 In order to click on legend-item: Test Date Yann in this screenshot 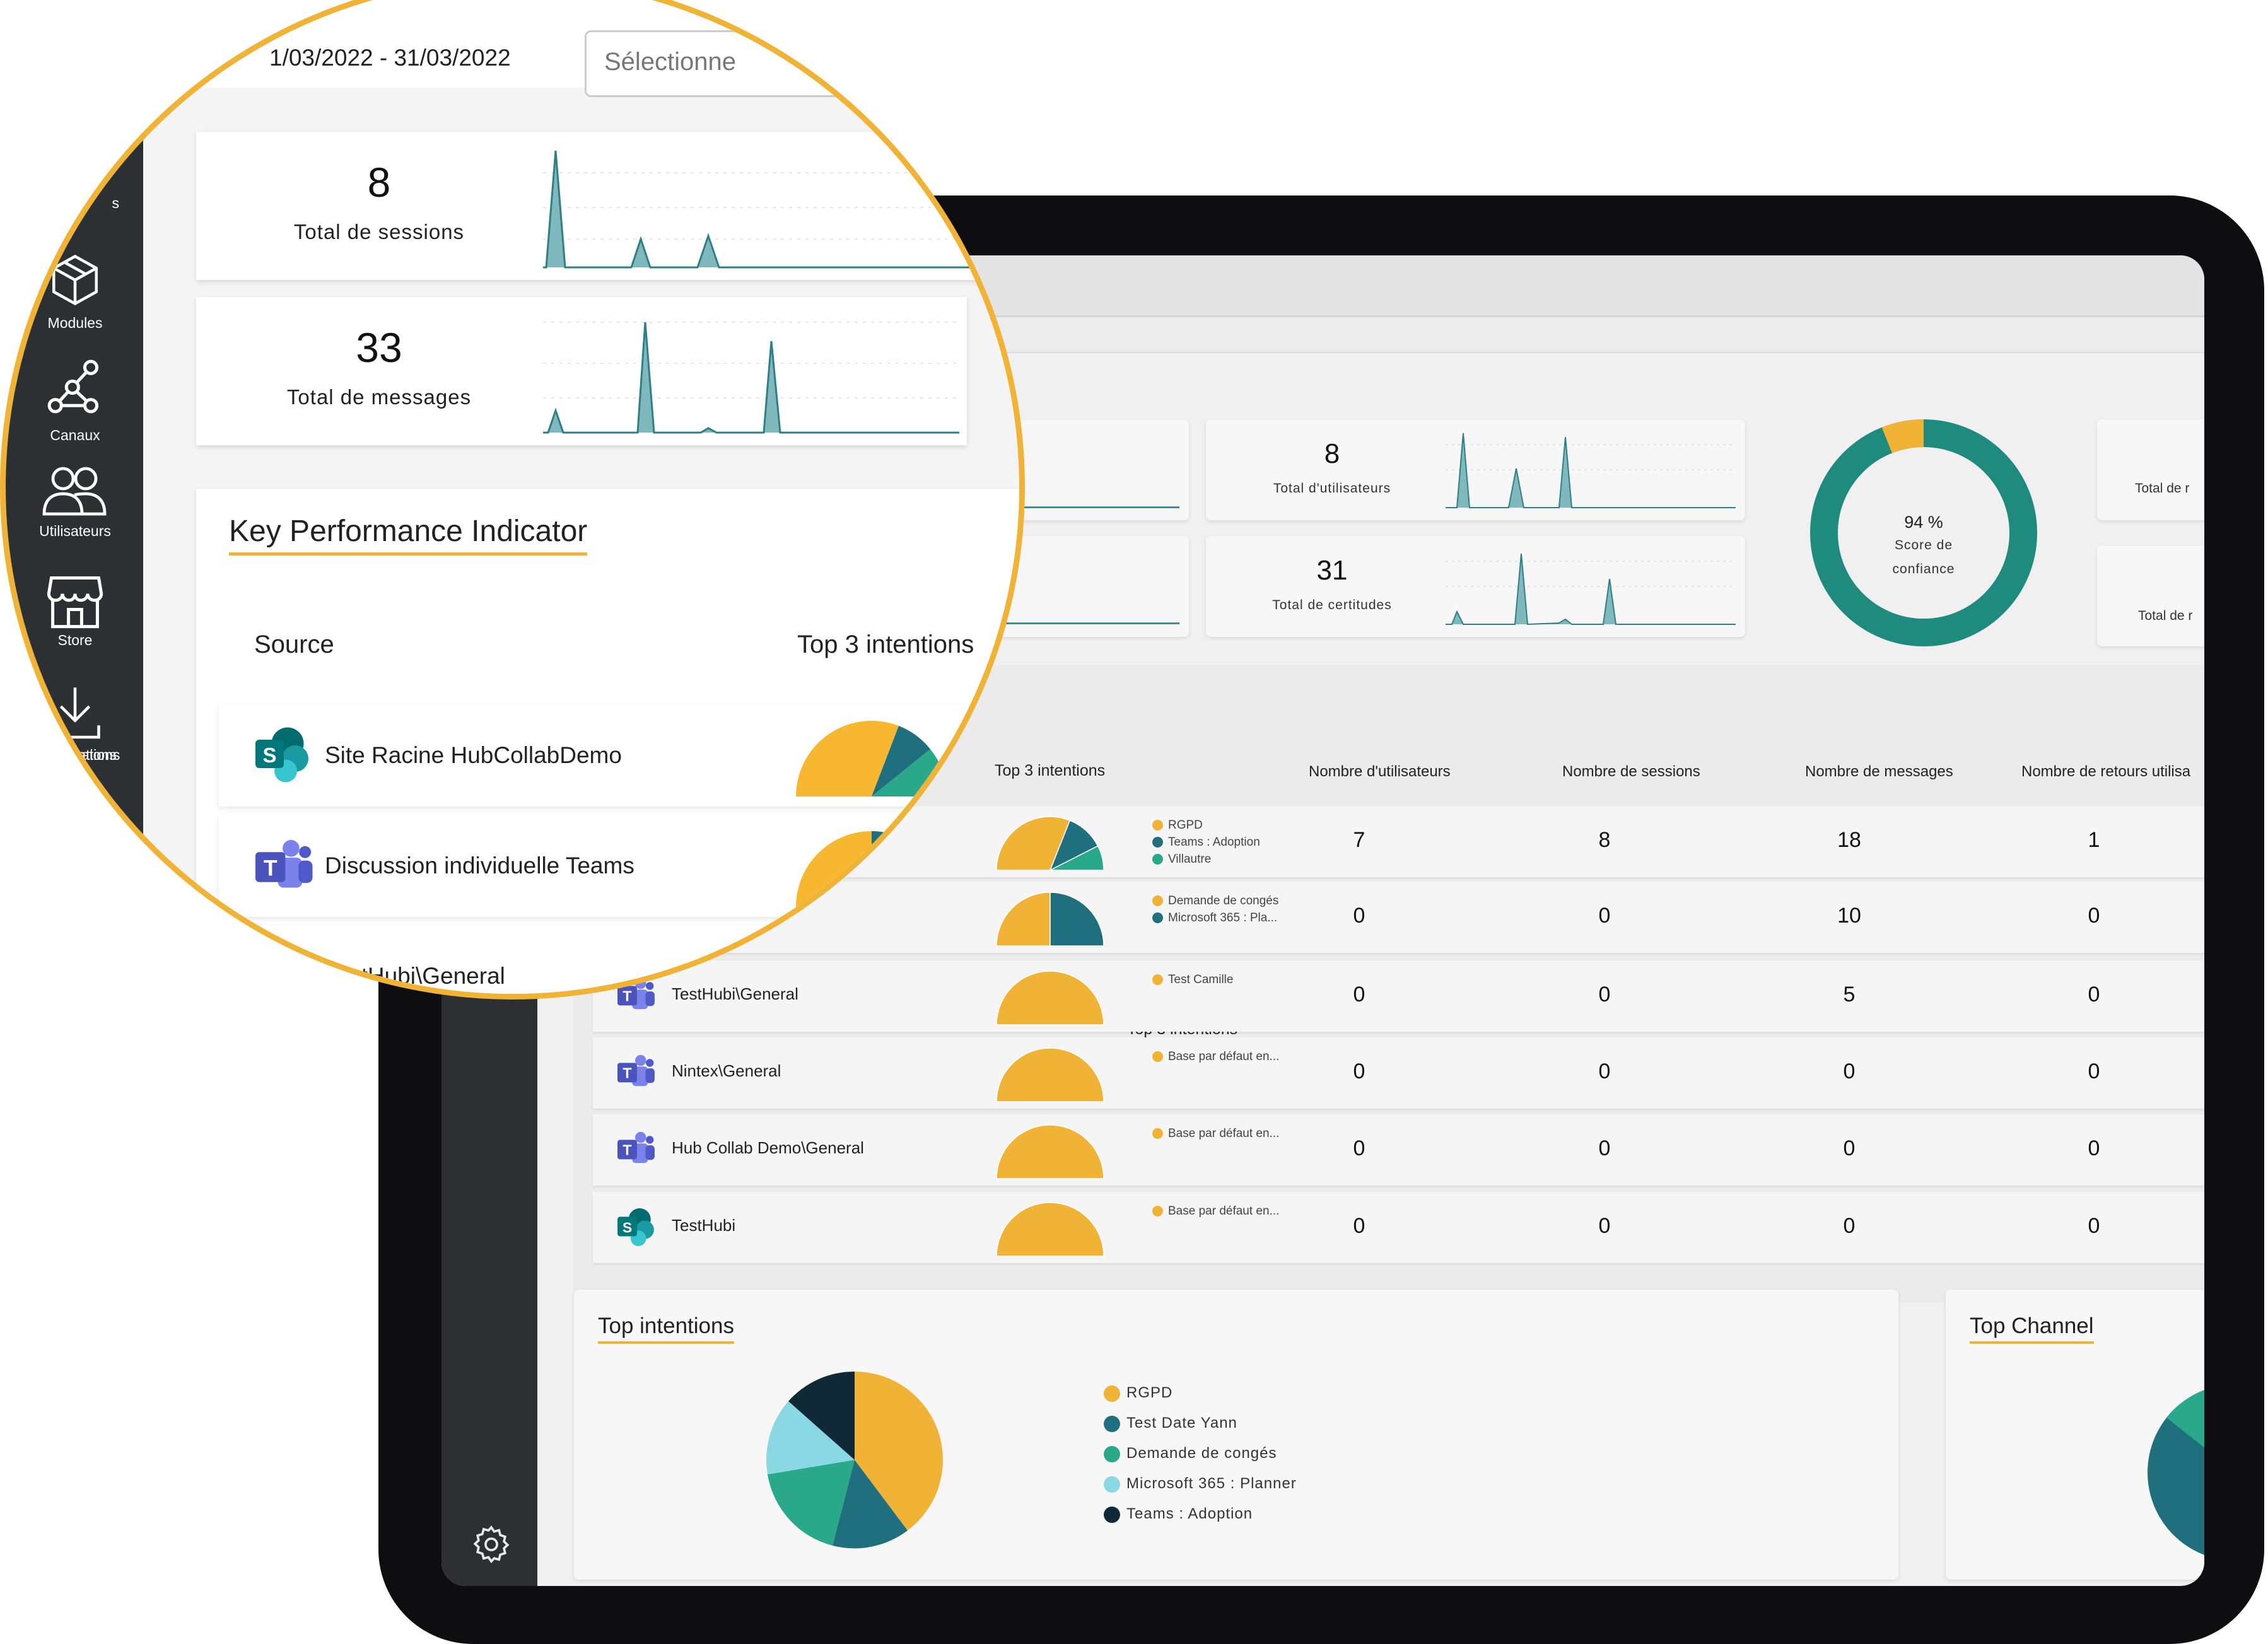, I will do `click(1170, 1423)`.